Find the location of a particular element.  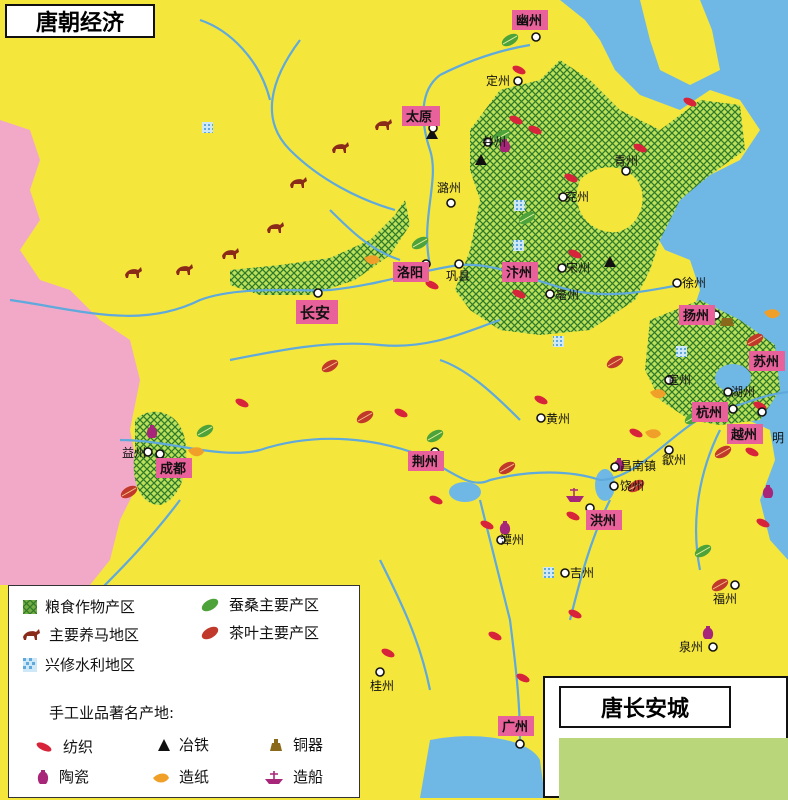

legend-label-iron: 冶铁 is located at coordinates (194, 745).